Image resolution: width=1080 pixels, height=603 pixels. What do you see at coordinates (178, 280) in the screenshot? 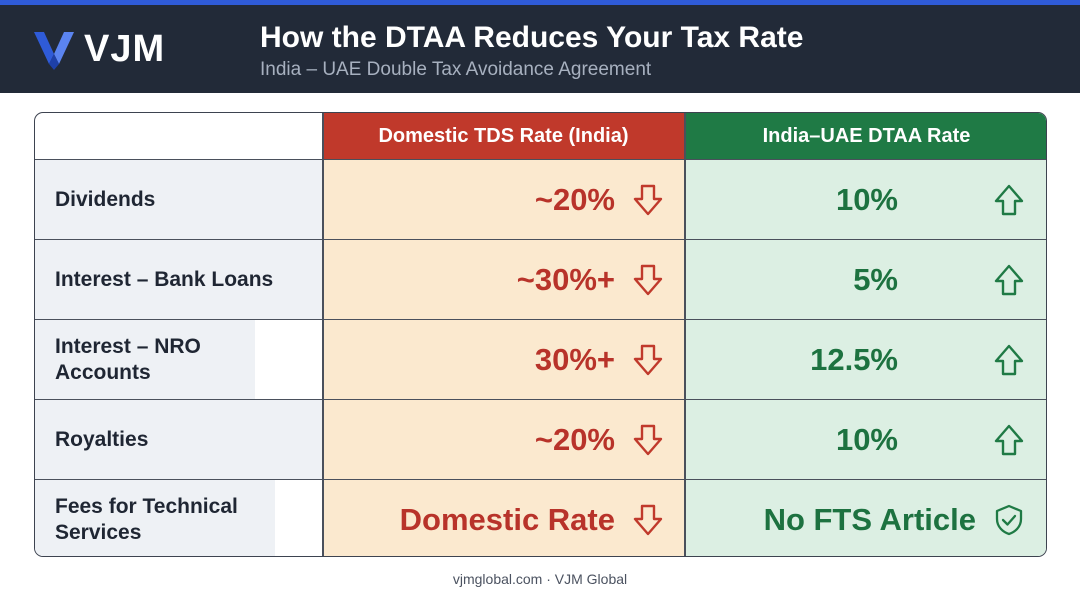
I see `row-label: Interest – Bank Loans` at bounding box center [178, 280].